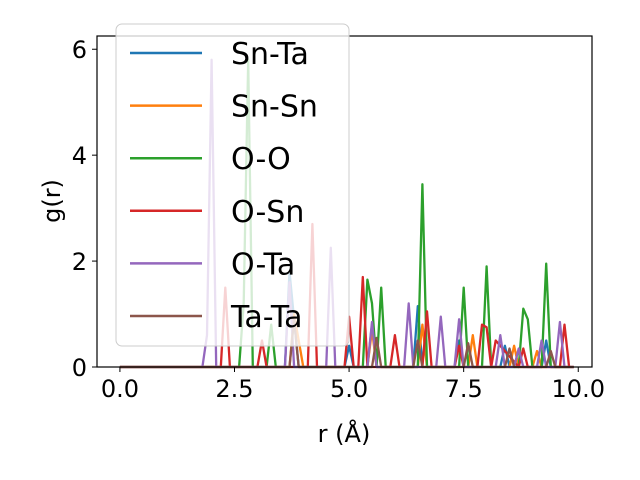 The width and height of the screenshot is (640, 480). What do you see at coordinates (52, 201) in the screenshot?
I see `y-axis-title: g(r)` at bounding box center [52, 201].